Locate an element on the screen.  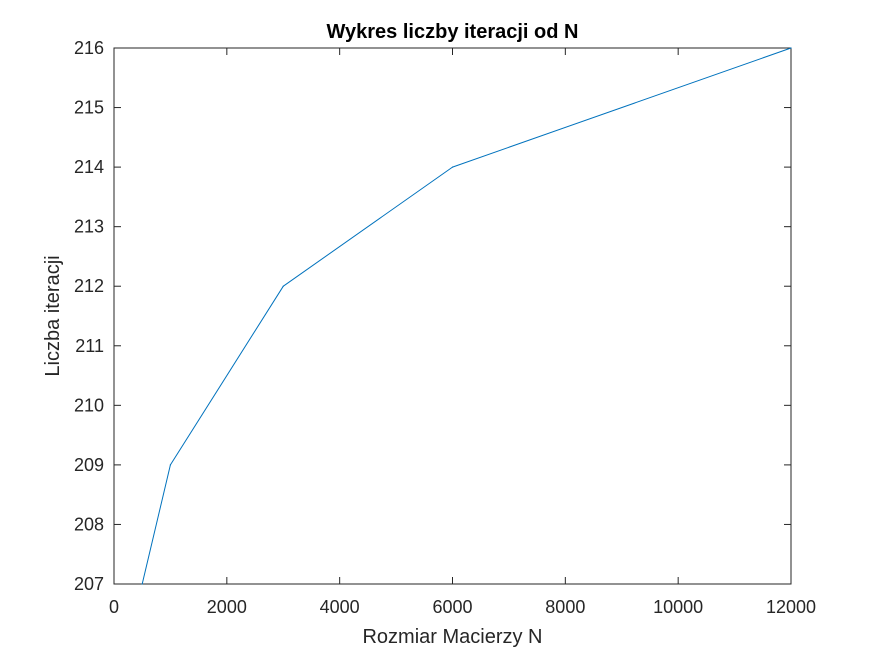
chart-title: Wykres liczby iteracji od N is located at coordinates (453, 32).